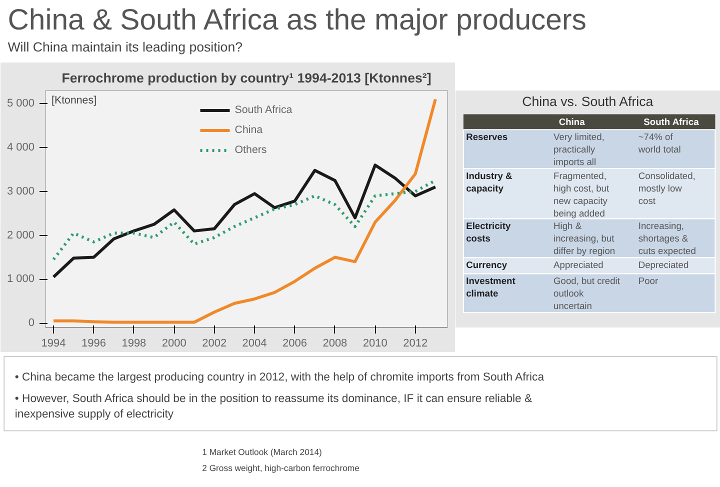  Describe the element at coordinates (585, 238) in the screenshot. I see `text: High & increasing, but differ by region` at that location.